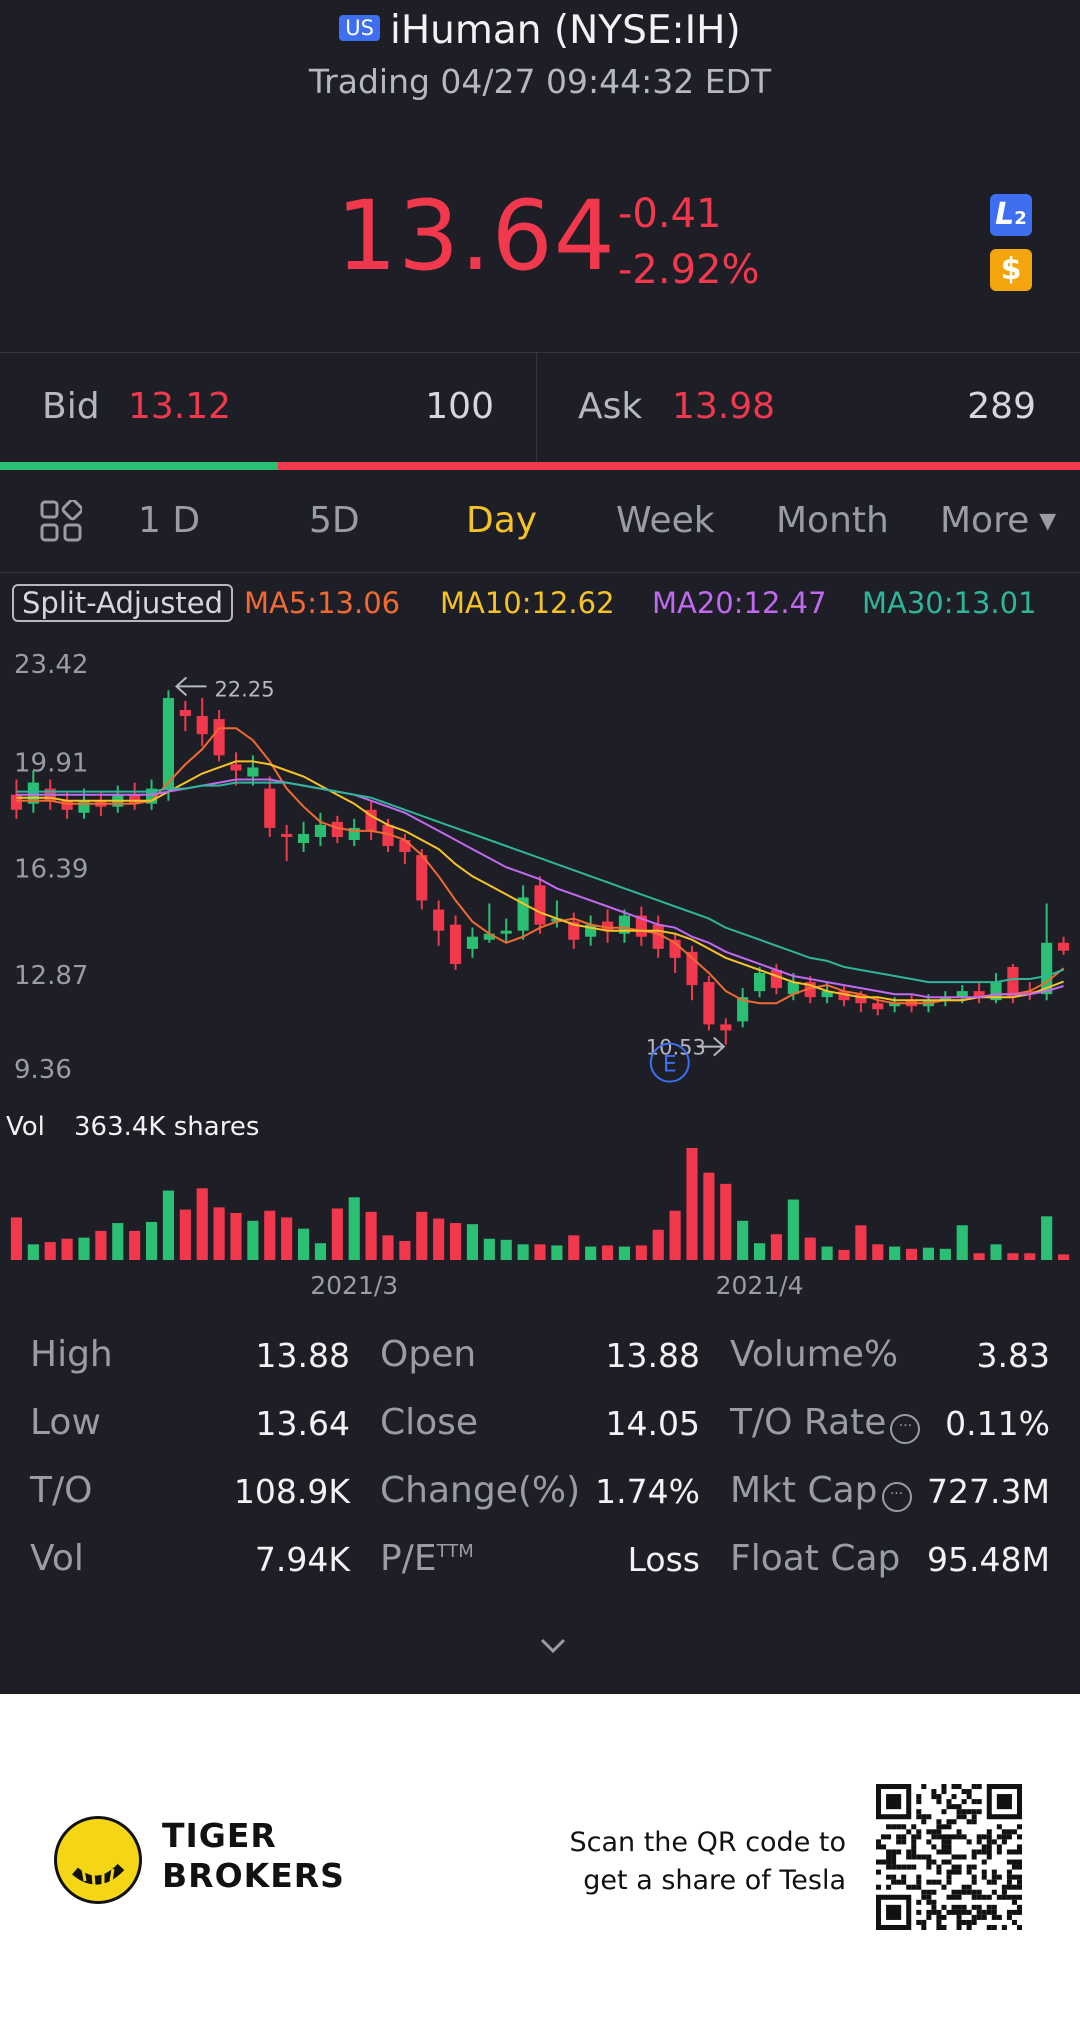 This screenshot has width=1080, height=2026. Describe the element at coordinates (1001, 406) in the screenshot. I see `ask-size: 289` at that location.